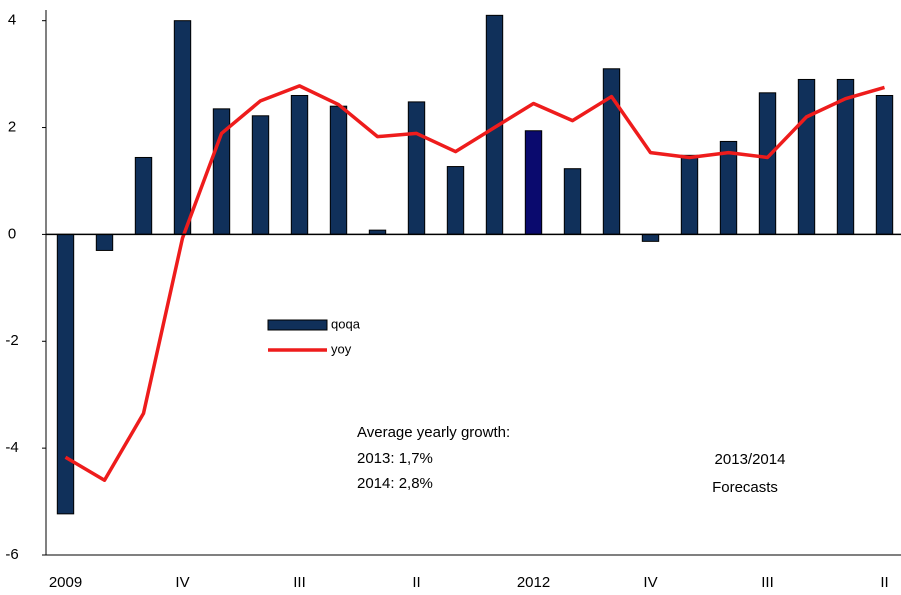 The image size is (901, 595). I want to click on annotation: 2013: 1,7%, so click(395, 458).